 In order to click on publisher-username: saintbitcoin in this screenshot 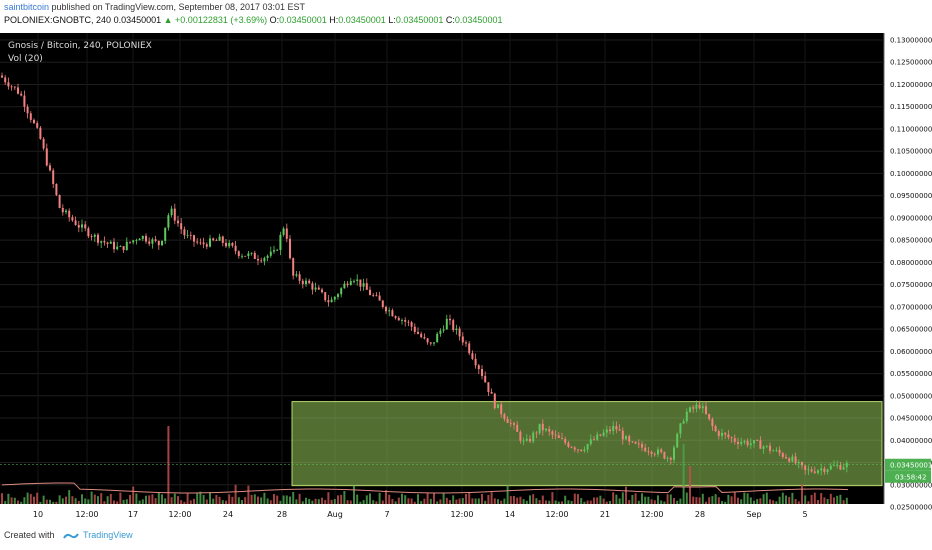, I will do `click(27, 7)`.